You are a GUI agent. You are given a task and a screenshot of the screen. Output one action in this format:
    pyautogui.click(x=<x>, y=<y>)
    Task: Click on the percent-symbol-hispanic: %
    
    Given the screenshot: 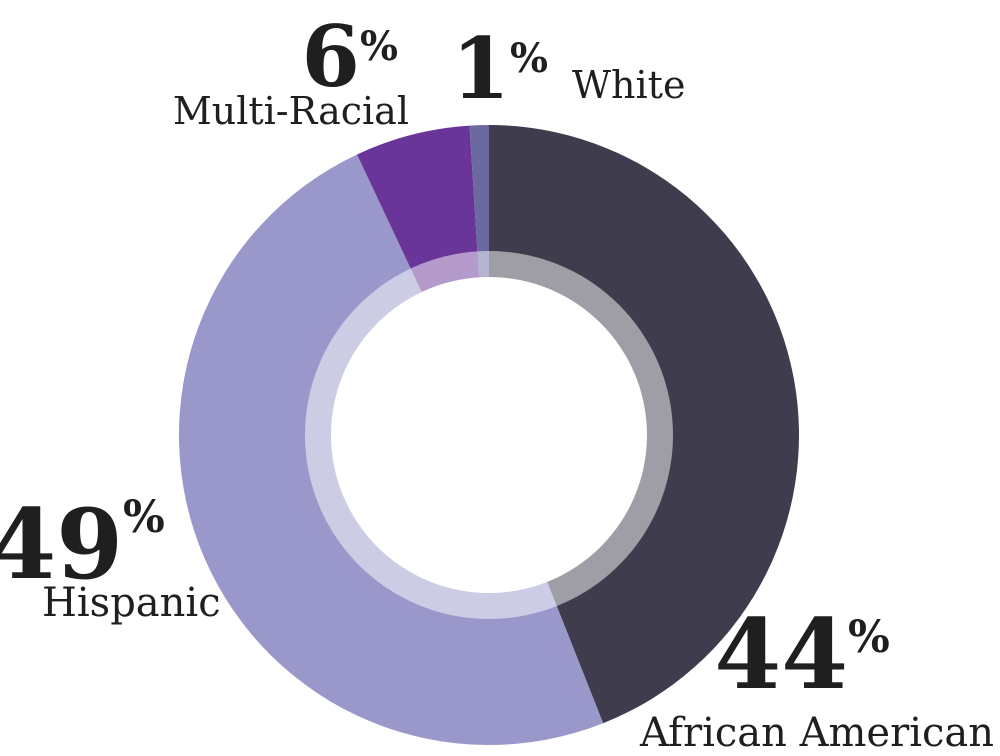 What is the action you would take?
    pyautogui.click(x=144, y=517)
    